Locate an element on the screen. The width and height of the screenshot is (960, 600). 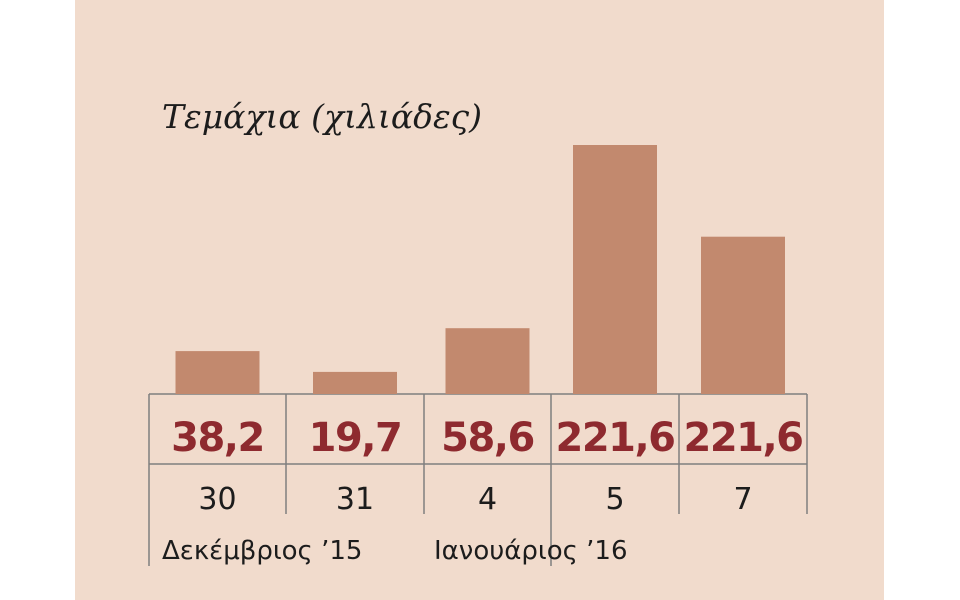
category-label-5: 5 is located at coordinates (614, 499).